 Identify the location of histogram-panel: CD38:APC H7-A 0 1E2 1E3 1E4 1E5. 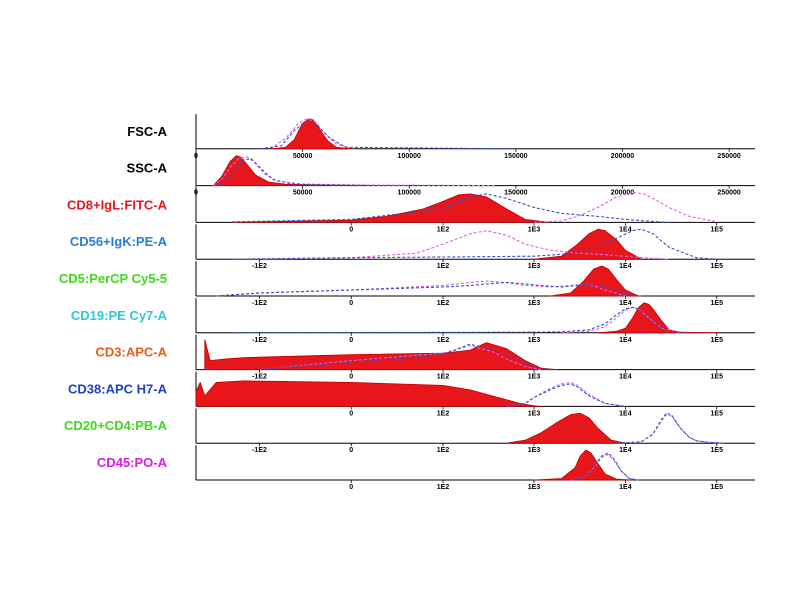
(411, 394).